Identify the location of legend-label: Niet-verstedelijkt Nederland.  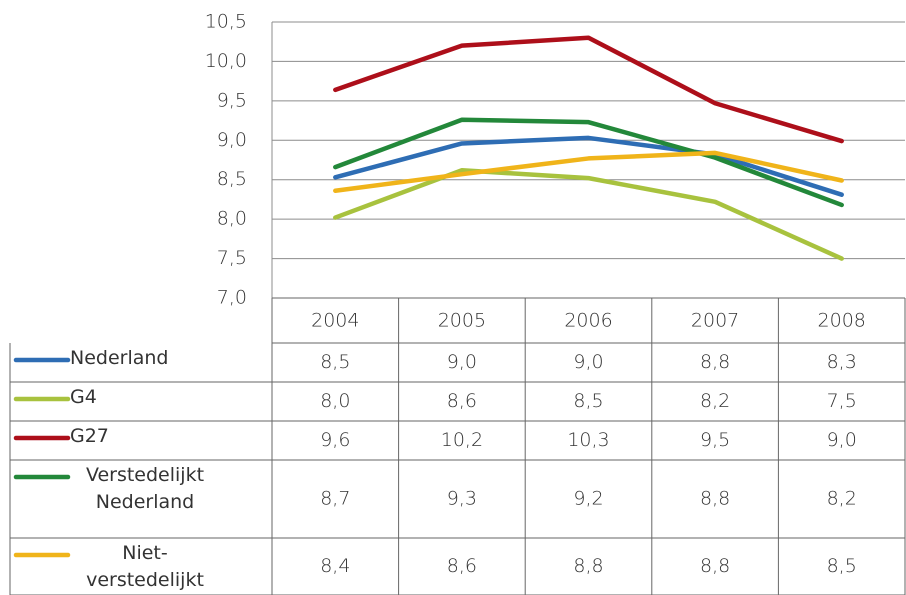
(145, 566).